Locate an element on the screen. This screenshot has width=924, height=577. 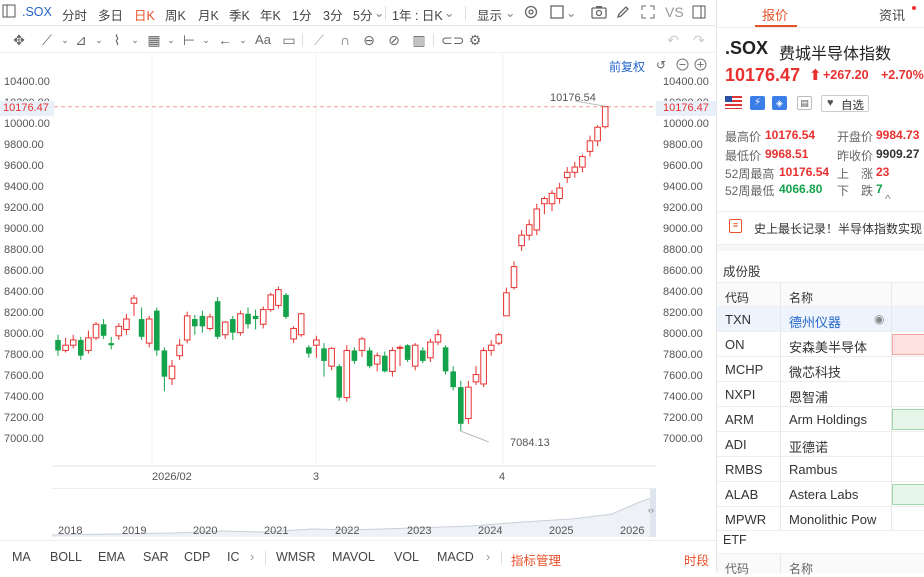
tab-news: 资讯 is located at coordinates (892, 15).